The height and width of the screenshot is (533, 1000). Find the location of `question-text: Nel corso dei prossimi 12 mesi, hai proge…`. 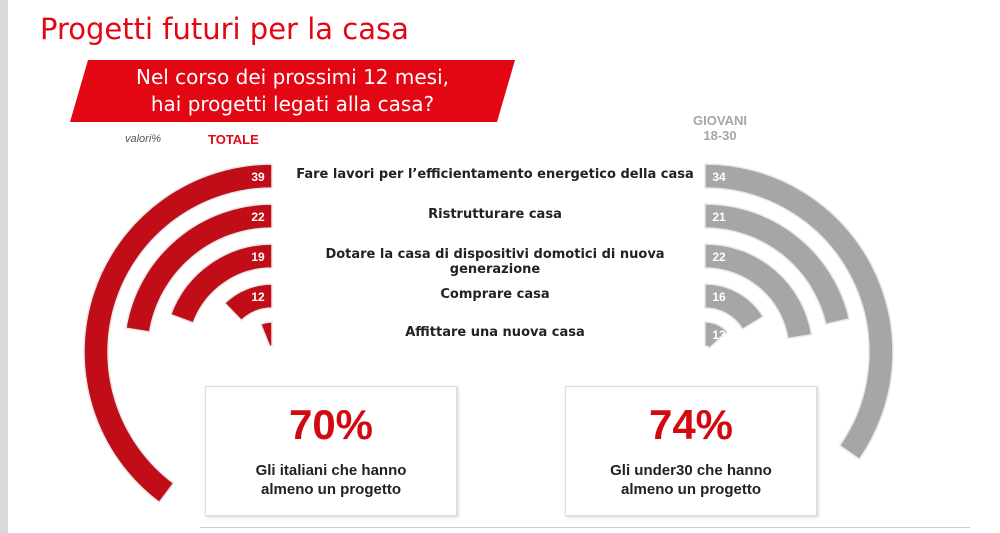

question-text: Nel corso dei prossimi 12 mesi, hai proge… is located at coordinates (292, 91).